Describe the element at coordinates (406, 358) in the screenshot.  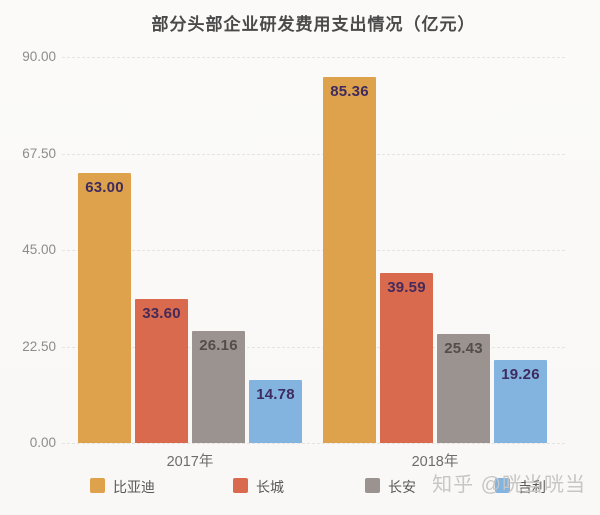
I see `bar-长城-2018年: 39.59` at that location.